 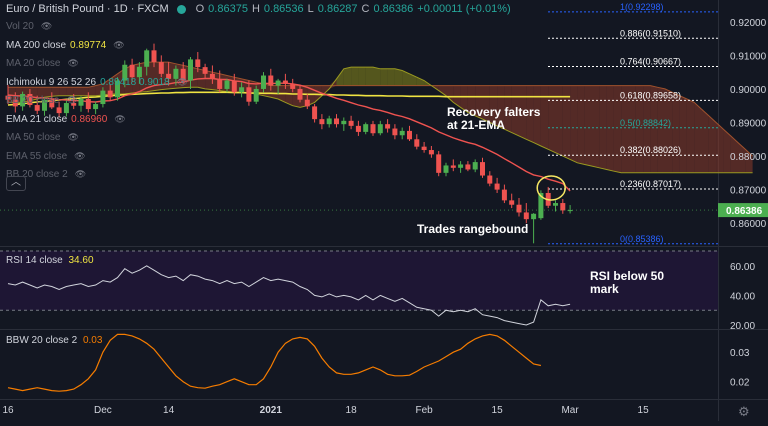 I want to click on time-axis-label: 18, so click(x=352, y=410).